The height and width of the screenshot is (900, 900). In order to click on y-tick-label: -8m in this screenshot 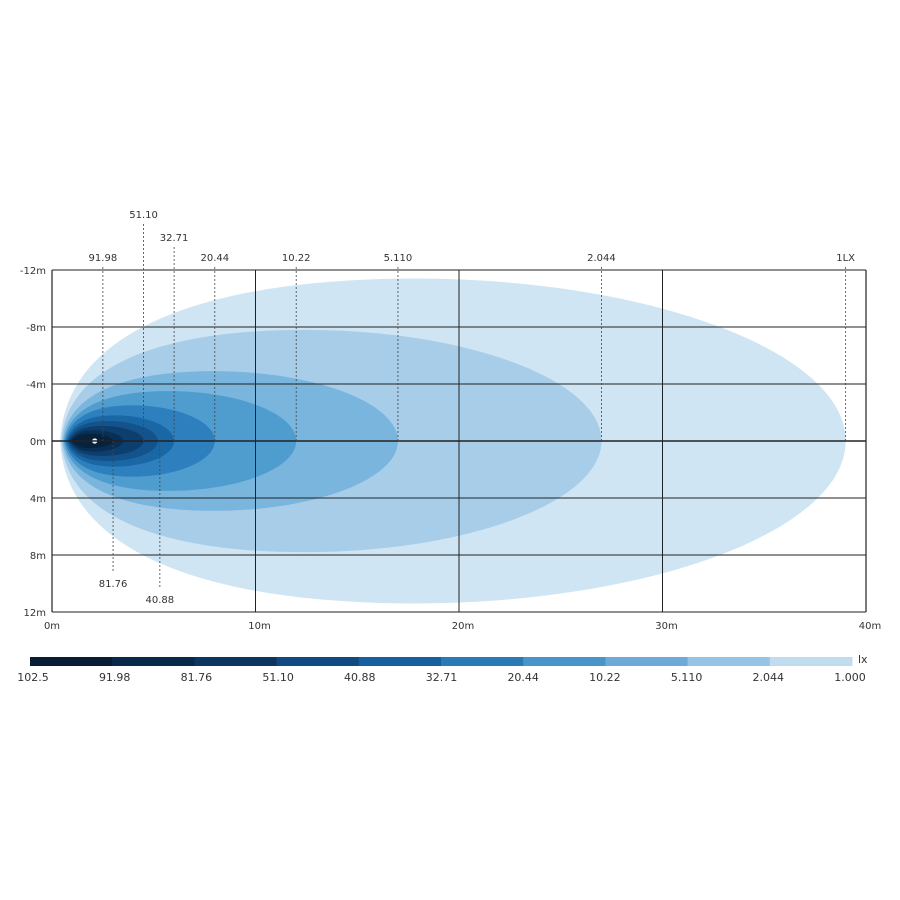, I will do `click(36, 328)`.